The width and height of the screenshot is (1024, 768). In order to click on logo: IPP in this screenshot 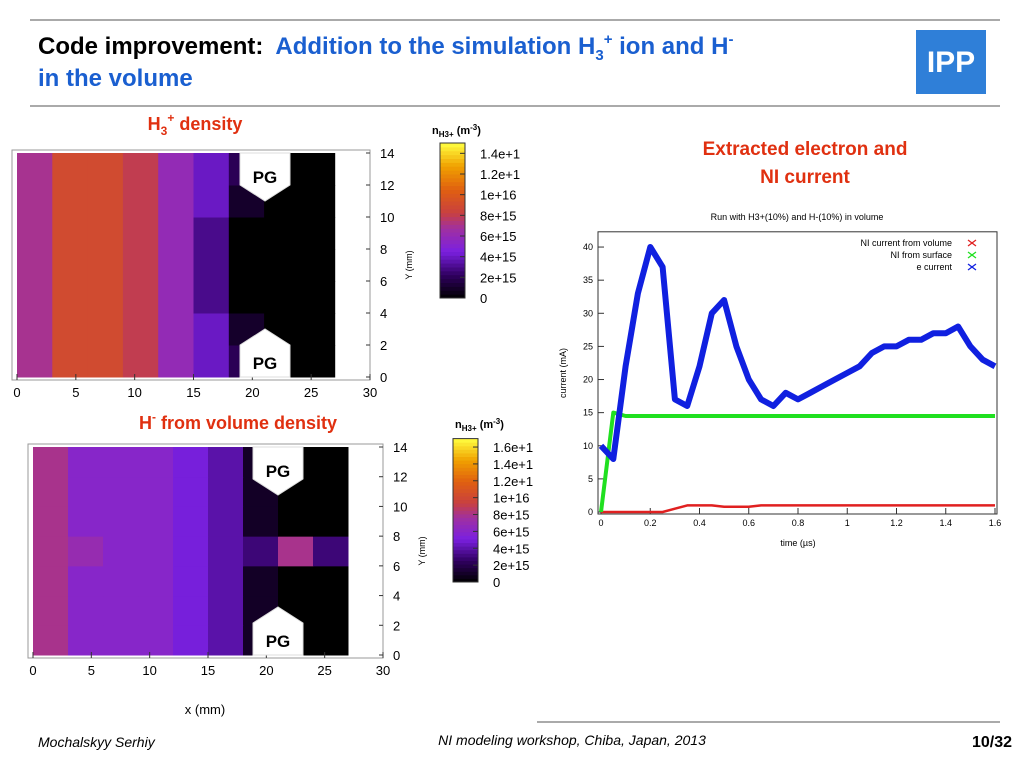, I will do `click(951, 62)`.